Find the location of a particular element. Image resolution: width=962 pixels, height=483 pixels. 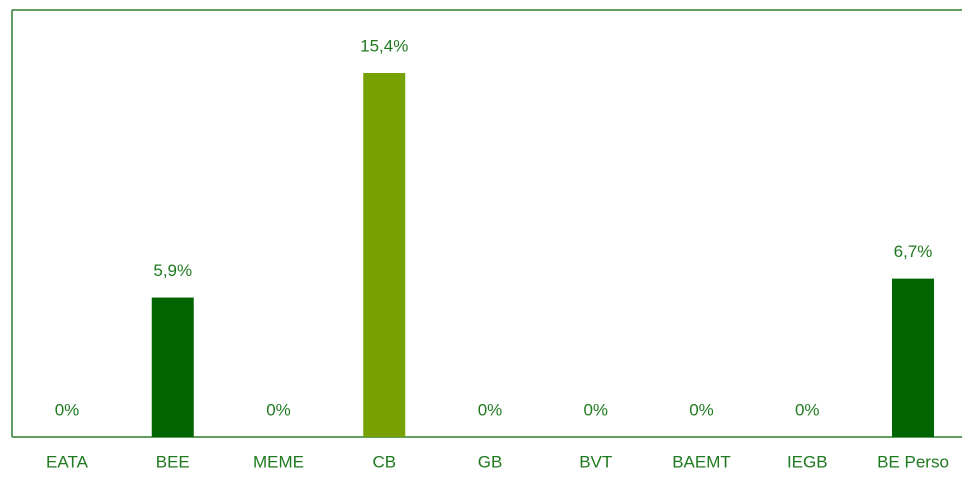

x-tick-label: BE Perso is located at coordinates (913, 461).